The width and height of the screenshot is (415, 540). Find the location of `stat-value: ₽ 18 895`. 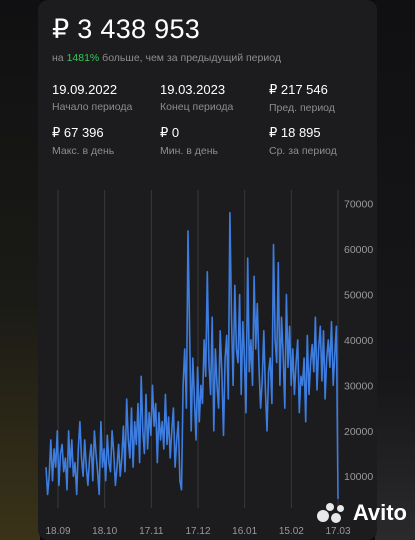

stat-value: ₽ 18 895 is located at coordinates (295, 132).